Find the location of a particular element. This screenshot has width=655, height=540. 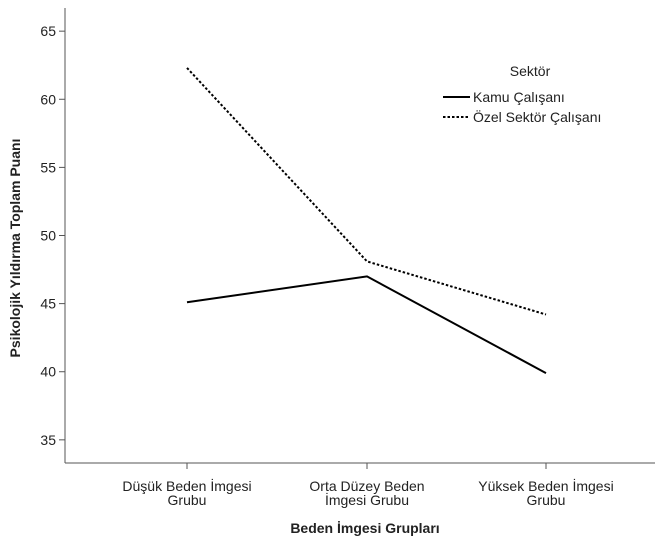

legend: Sektör Kamu Çalışanı Özel Sektör Çalışanı is located at coordinates (522, 94).